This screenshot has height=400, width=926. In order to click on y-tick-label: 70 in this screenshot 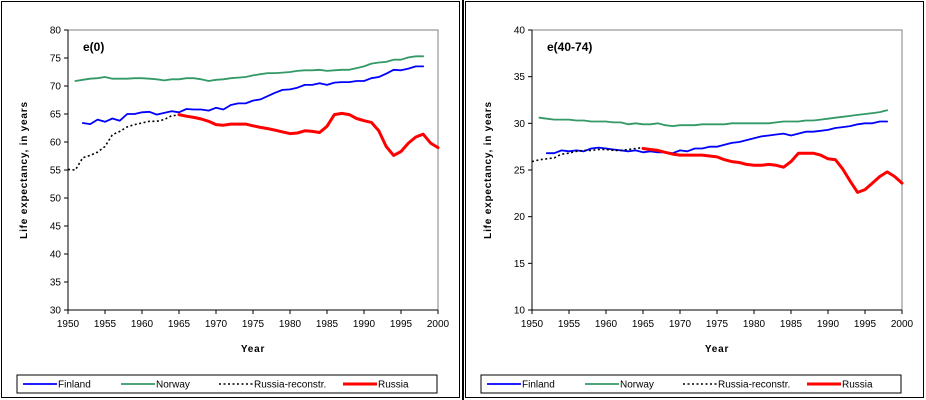, I will do `click(56, 87)`.